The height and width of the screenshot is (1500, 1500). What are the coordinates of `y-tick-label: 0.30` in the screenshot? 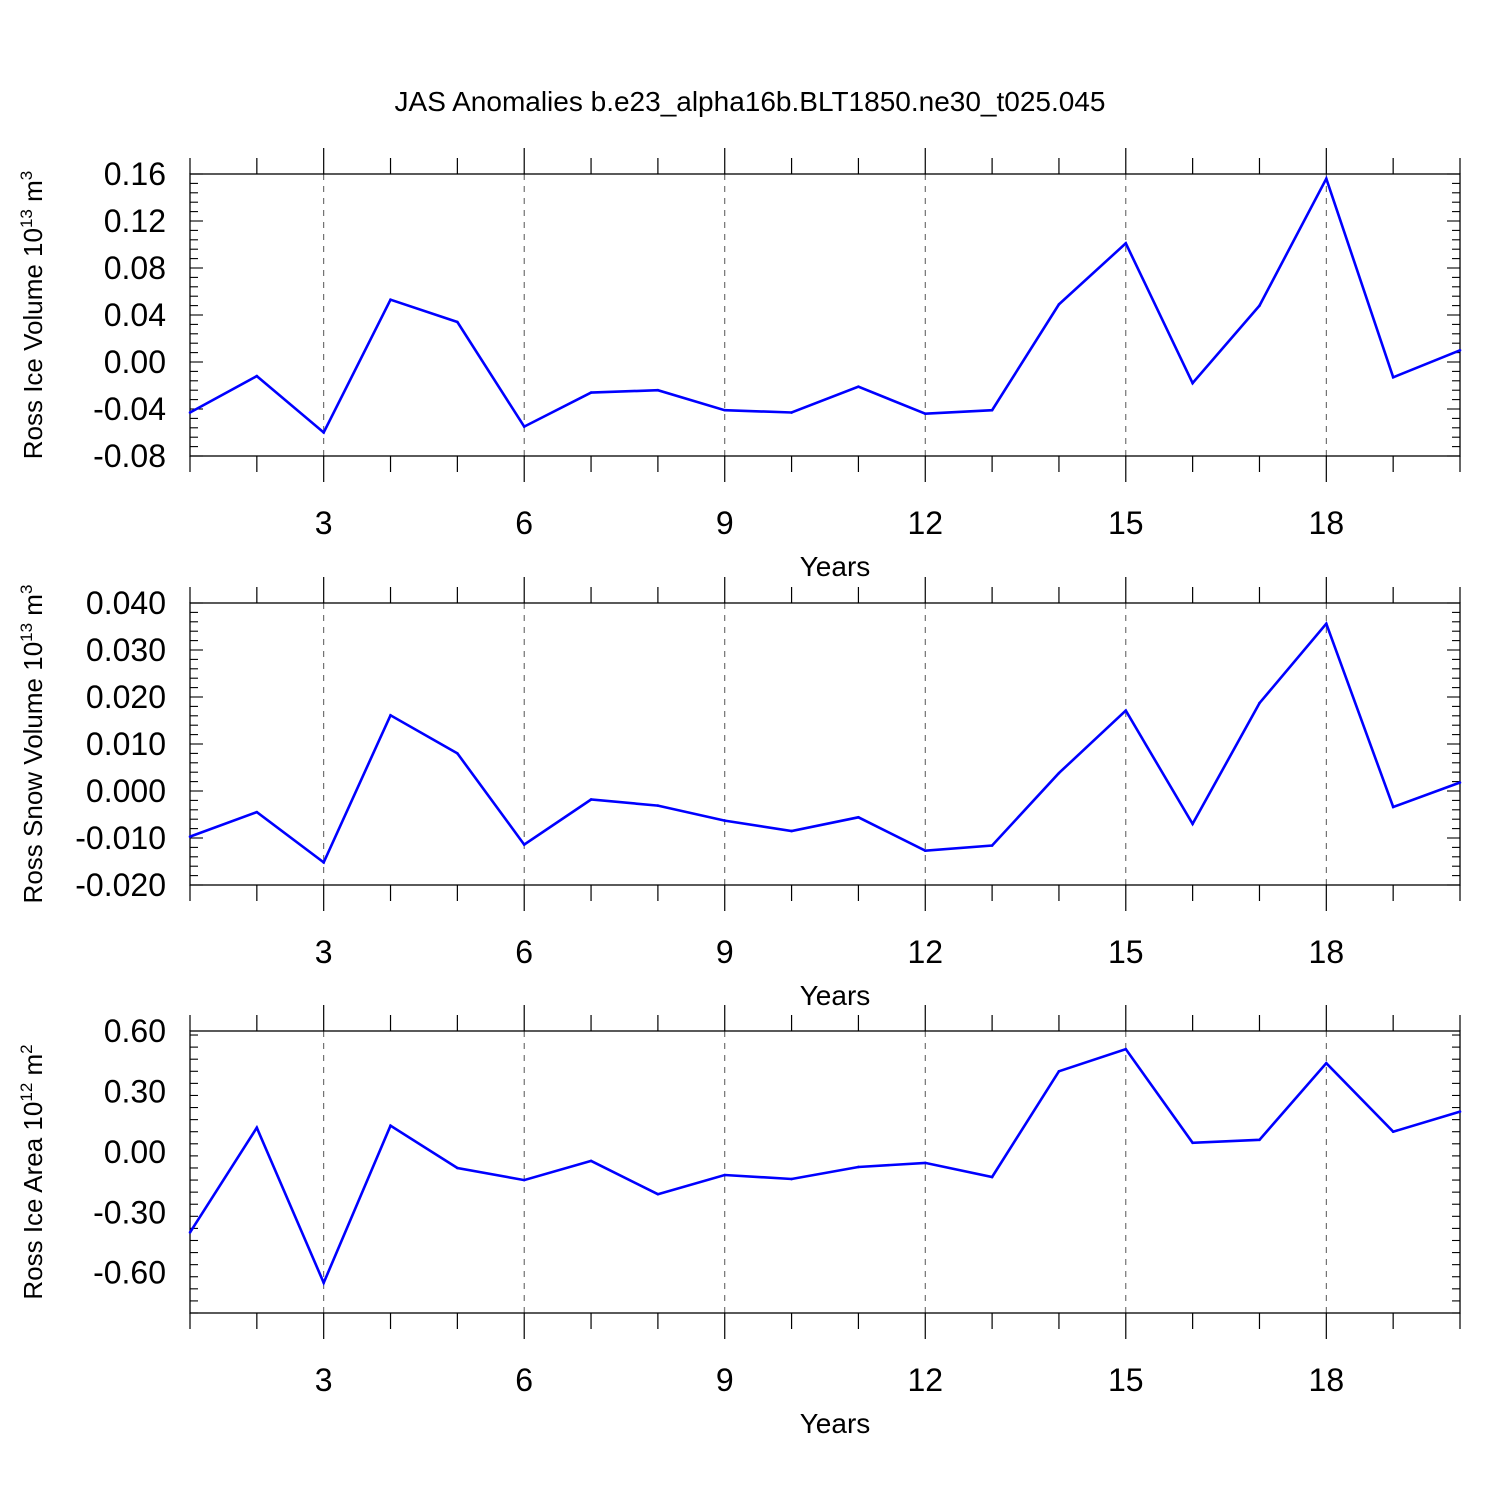 It's located at (135, 1091).